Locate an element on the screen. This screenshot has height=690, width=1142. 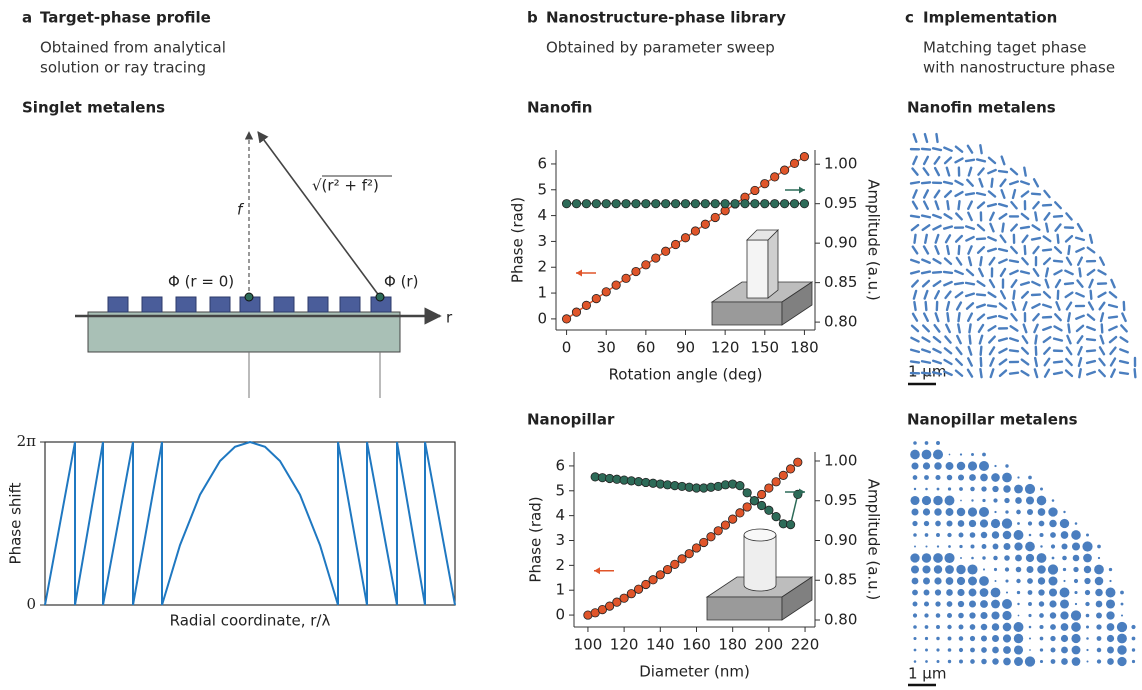
axis-label: r is located at coordinates (449, 318).